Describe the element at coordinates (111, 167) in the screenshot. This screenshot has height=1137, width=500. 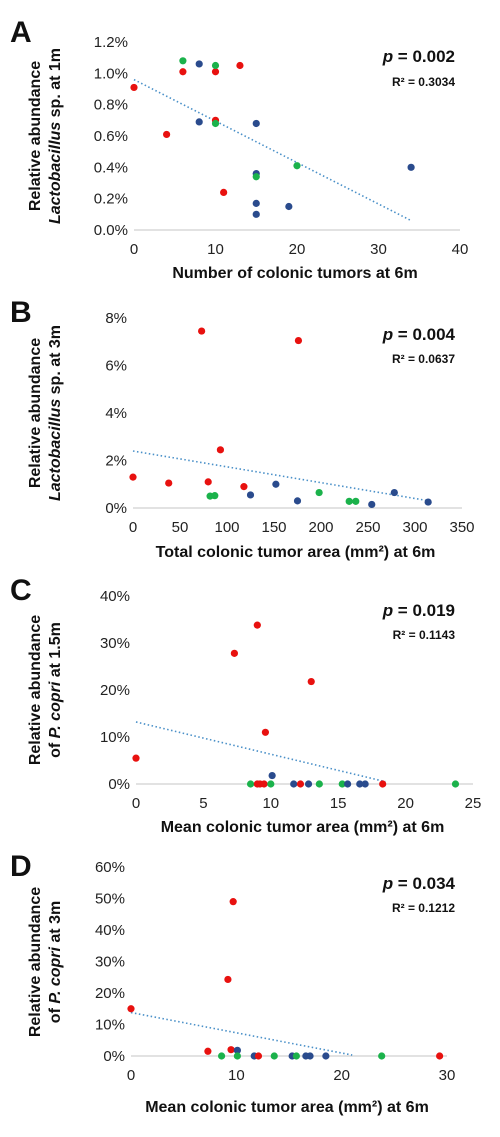
I see `y-tick-label: 0.4%` at that location.